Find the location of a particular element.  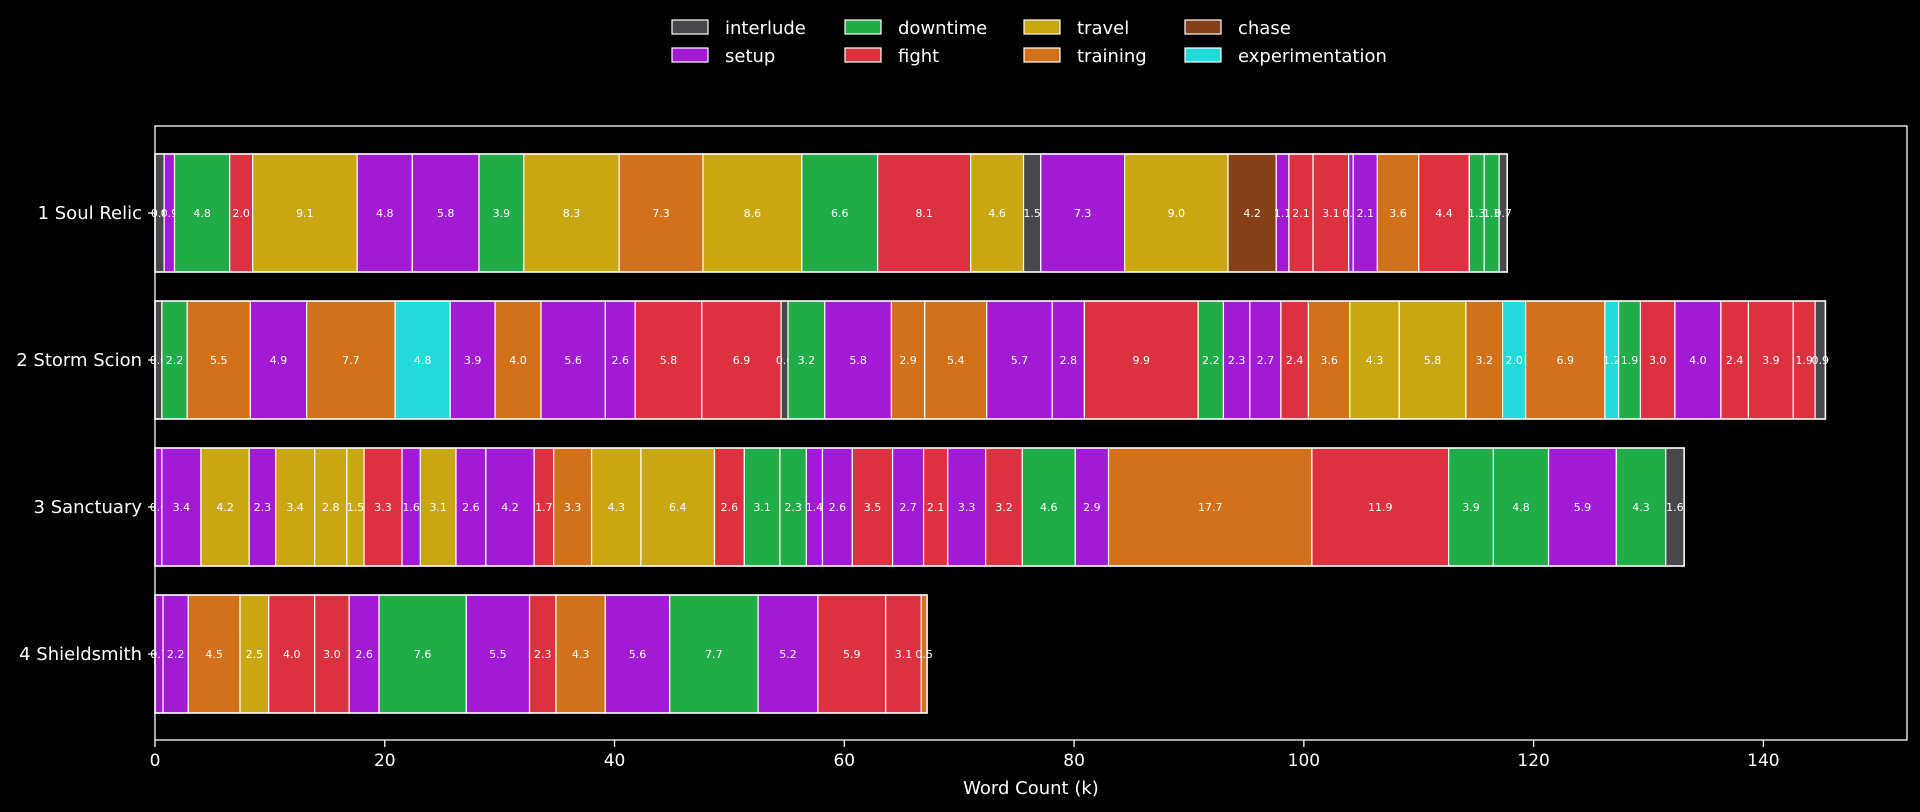

x-tick-label: 40 is located at coordinates (615, 761).